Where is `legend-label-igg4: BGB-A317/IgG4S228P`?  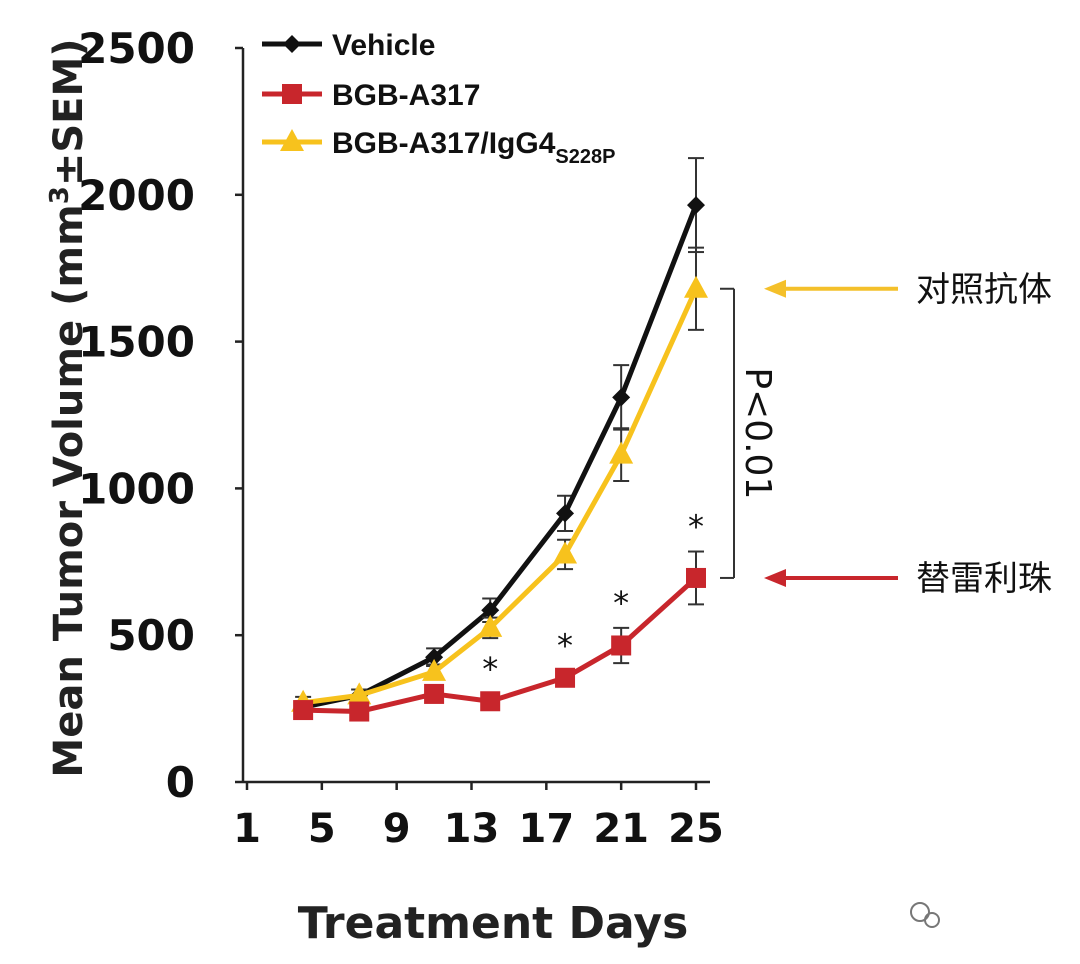 legend-label-igg4: BGB-A317/IgG4S228P is located at coordinates (473, 147).